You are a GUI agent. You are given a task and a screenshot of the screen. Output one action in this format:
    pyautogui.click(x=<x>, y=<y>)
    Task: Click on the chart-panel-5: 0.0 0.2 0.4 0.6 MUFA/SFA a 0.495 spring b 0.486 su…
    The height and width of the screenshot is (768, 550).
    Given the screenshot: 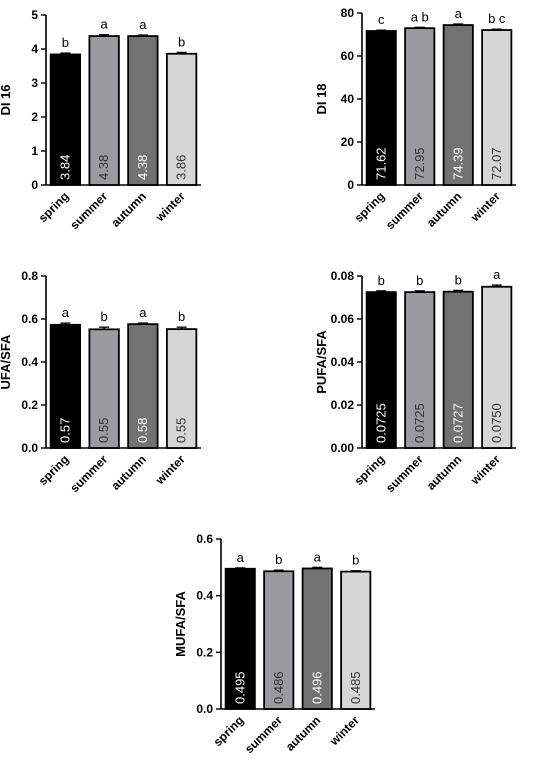 What is the action you would take?
    pyautogui.click(x=274, y=644)
    